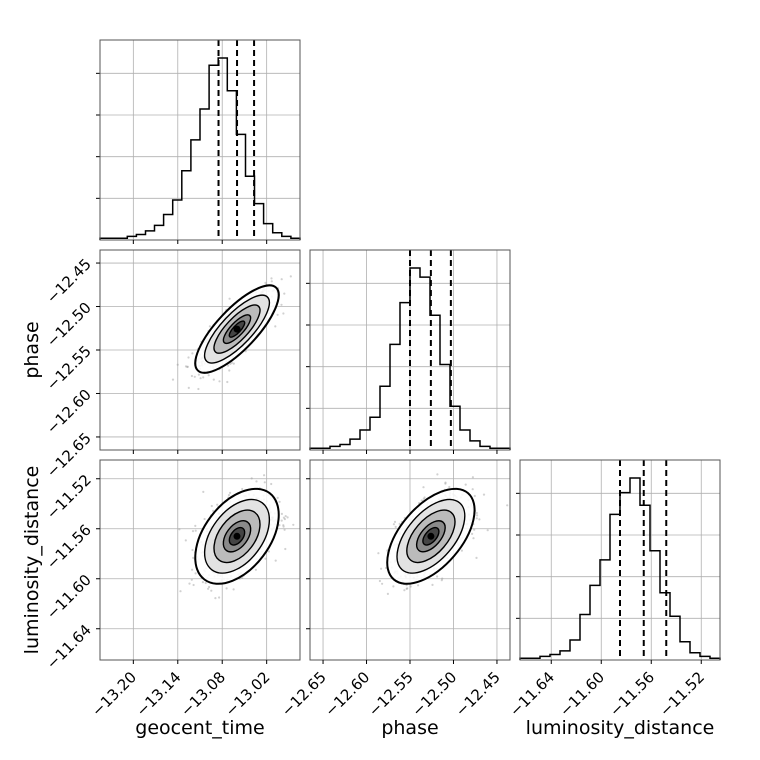 Image resolution: width=760 pixels, height=760 pixels. What do you see at coordinates (248, 694) in the screenshot?
I see `x-tick-label-geocent-time: −13.02` at bounding box center [248, 694].